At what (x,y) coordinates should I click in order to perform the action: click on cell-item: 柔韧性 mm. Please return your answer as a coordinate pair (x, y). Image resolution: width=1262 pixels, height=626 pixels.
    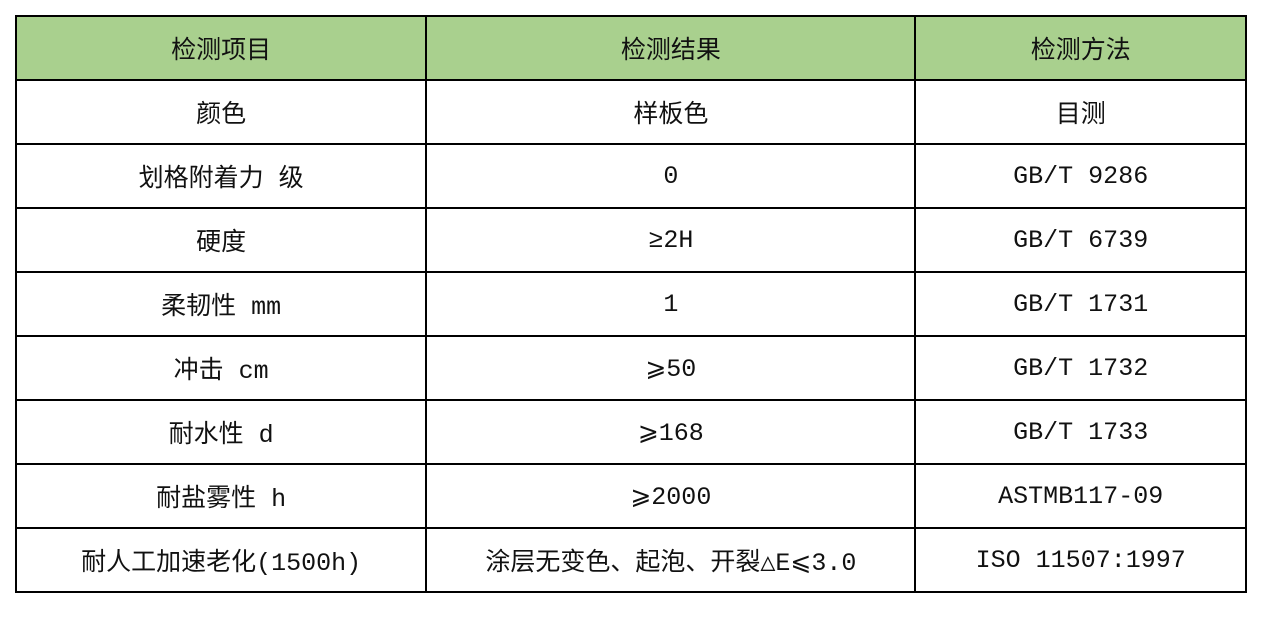
    Looking at the image, I should click on (221, 304).